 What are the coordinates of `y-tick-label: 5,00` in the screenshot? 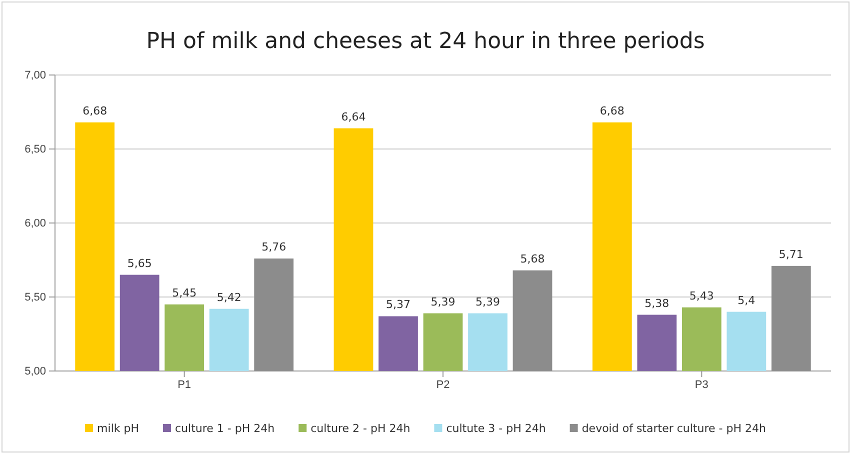 It's located at (35, 372).